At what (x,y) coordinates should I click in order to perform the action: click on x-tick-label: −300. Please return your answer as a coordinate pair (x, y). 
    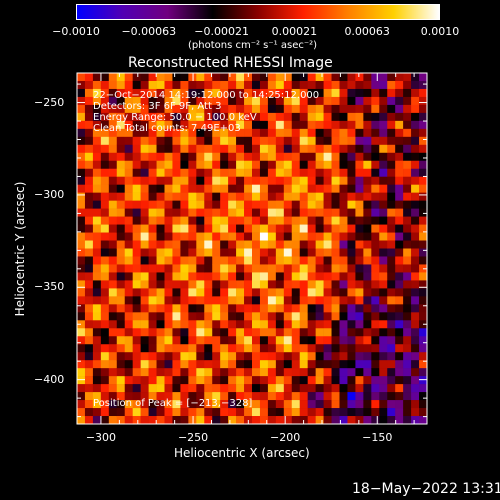
    Looking at the image, I should click on (101, 437).